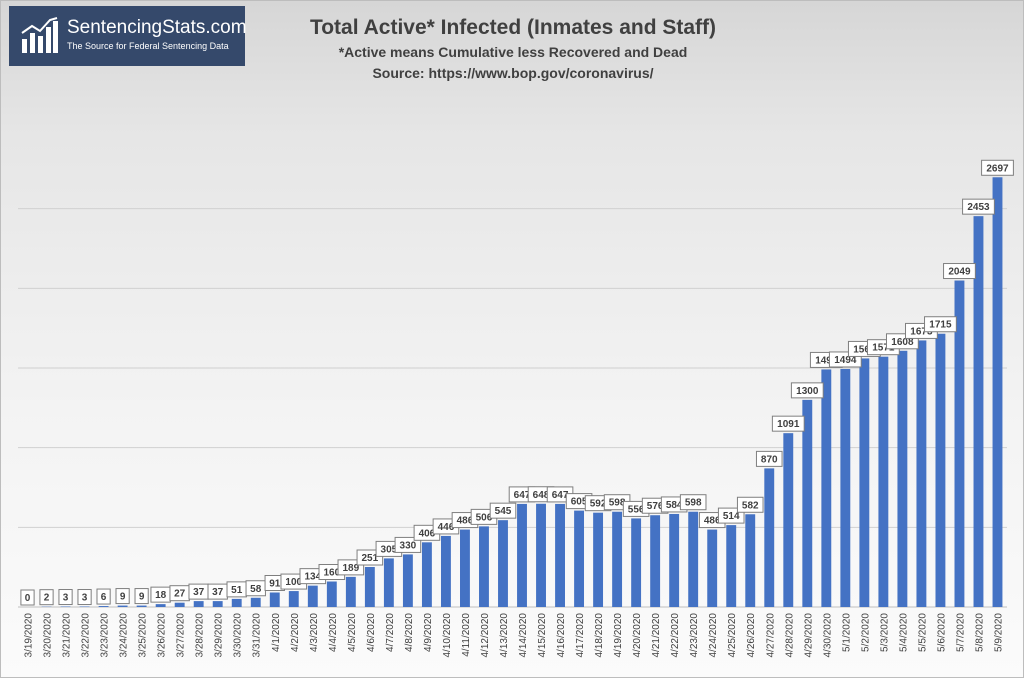 This screenshot has width=1024, height=678. I want to click on data-label-4/23/2020: 598, so click(693, 502).